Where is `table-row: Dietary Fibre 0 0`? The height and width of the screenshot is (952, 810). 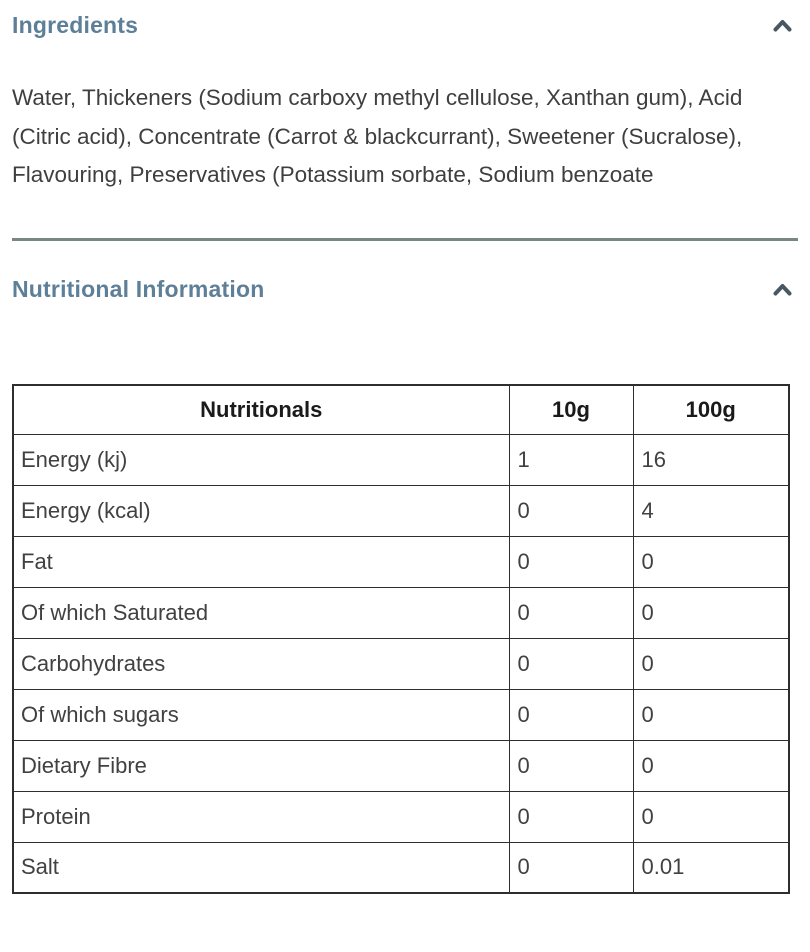 table-row: Dietary Fibre 0 0 is located at coordinates (401, 765).